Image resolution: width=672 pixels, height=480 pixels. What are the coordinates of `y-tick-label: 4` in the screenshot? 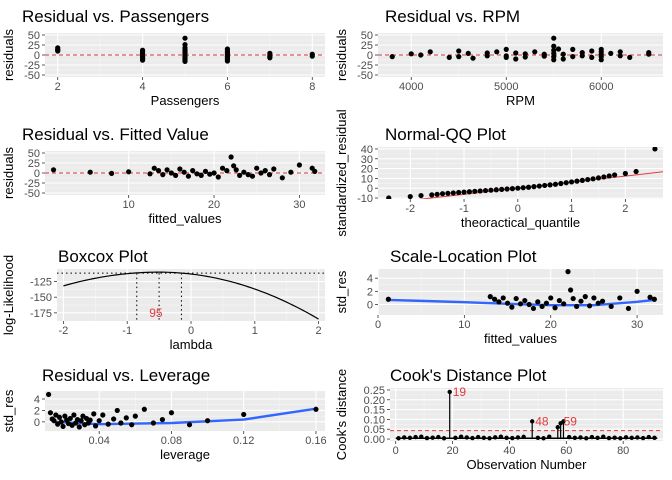 It's located at (37, 400).